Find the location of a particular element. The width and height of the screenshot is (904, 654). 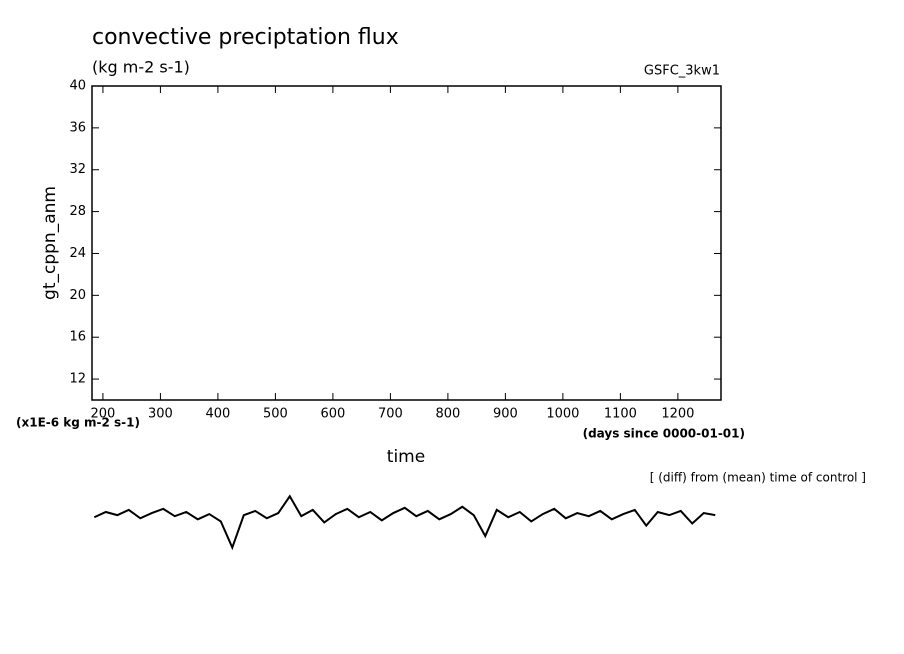

x-tick-label: 400 is located at coordinates (218, 414).